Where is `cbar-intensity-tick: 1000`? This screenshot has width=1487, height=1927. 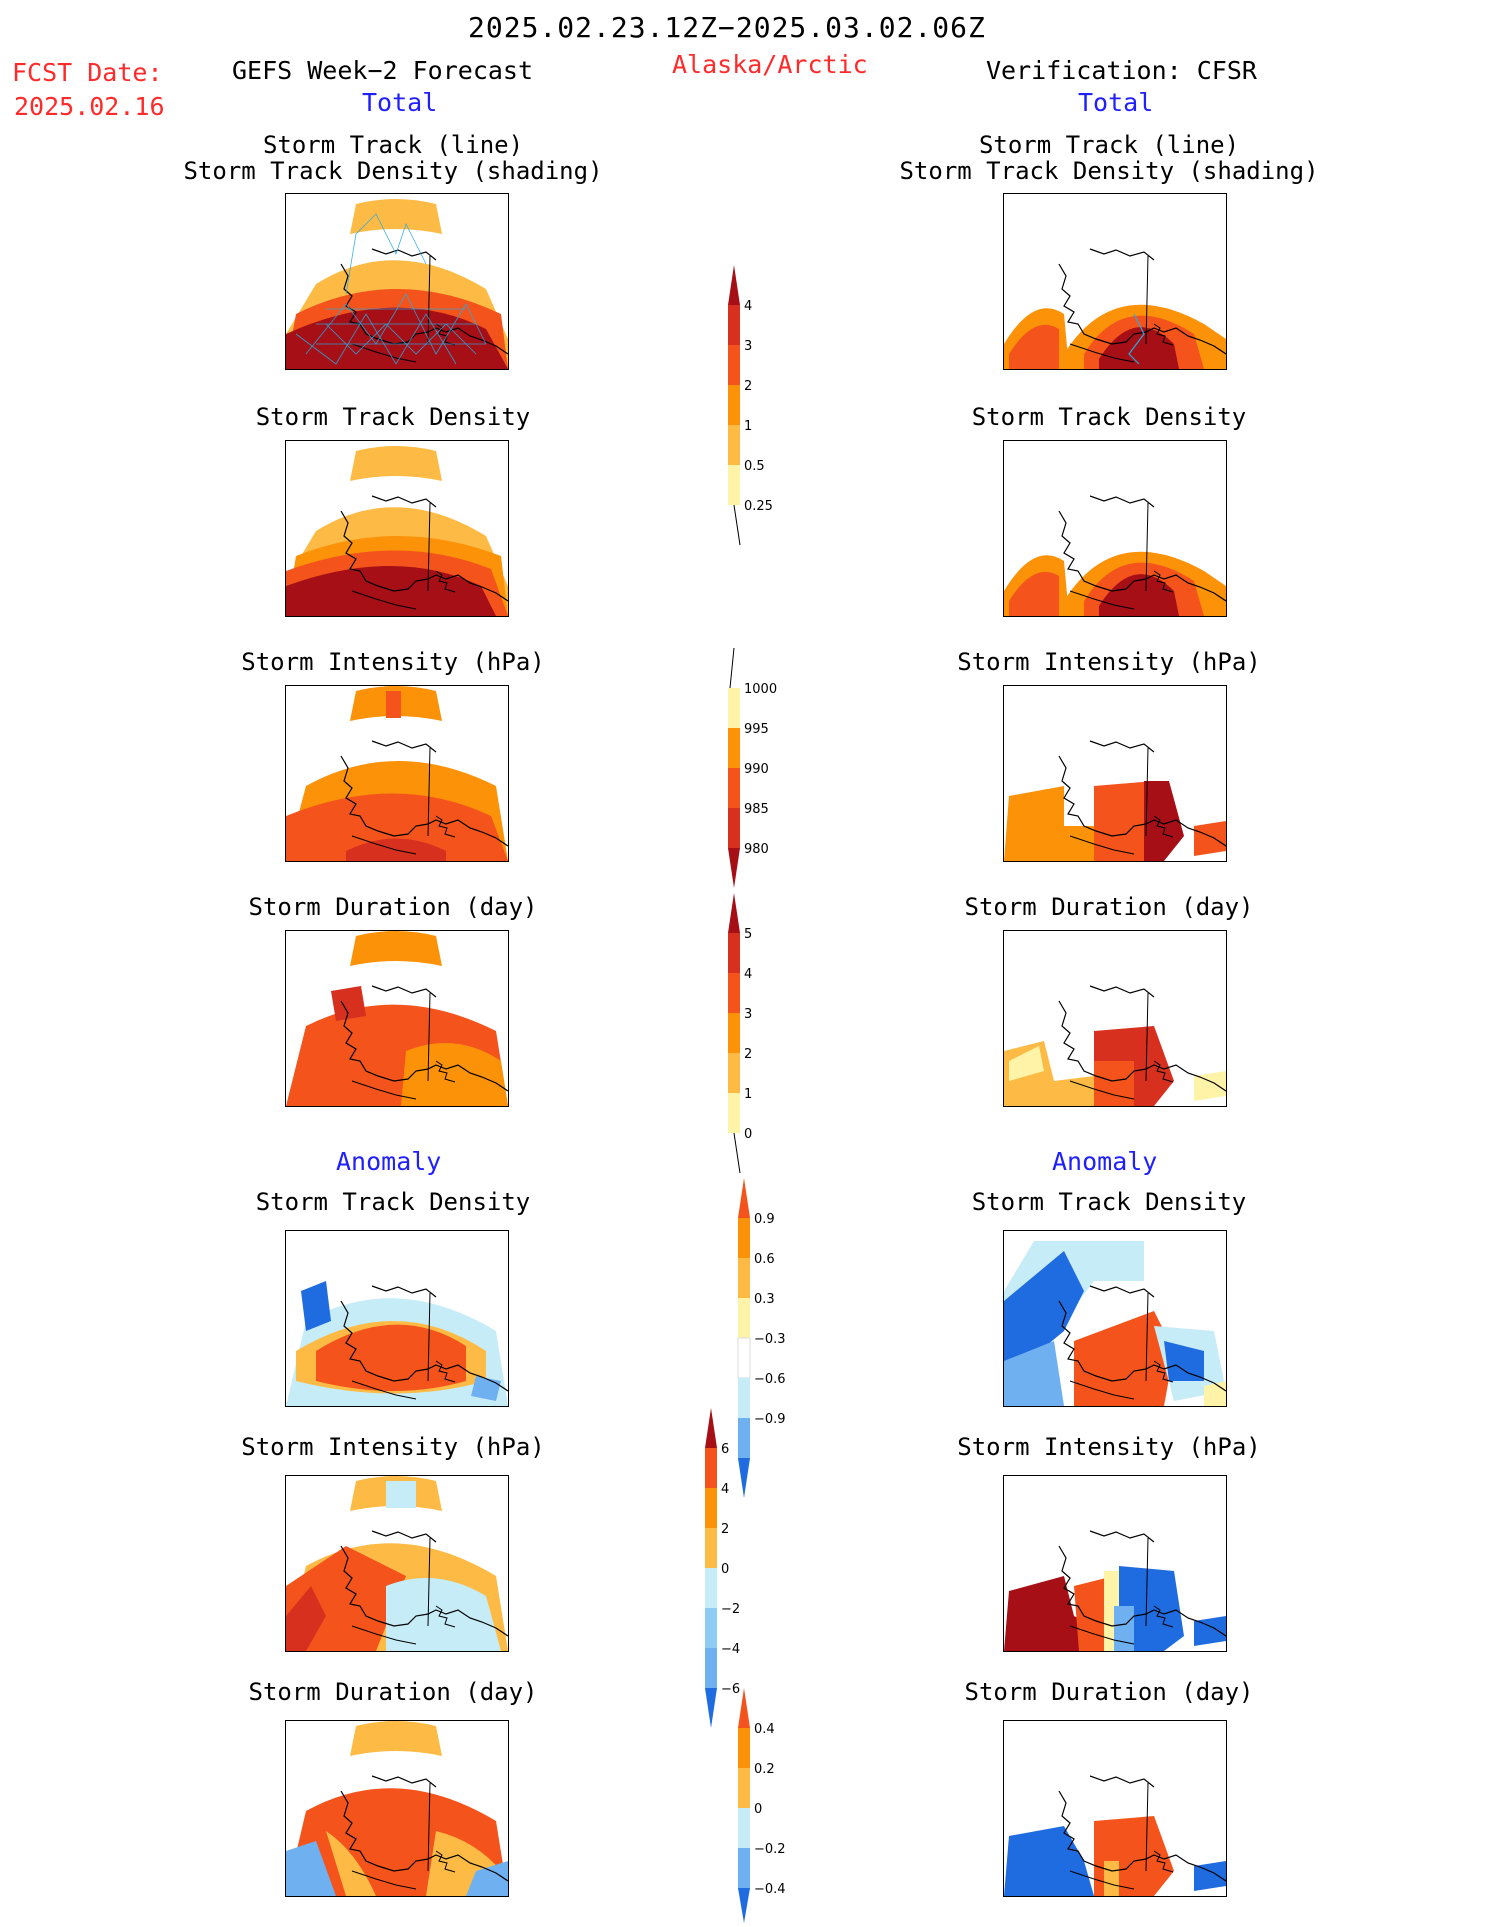 cbar-intensity-tick: 1000 is located at coordinates (760, 689).